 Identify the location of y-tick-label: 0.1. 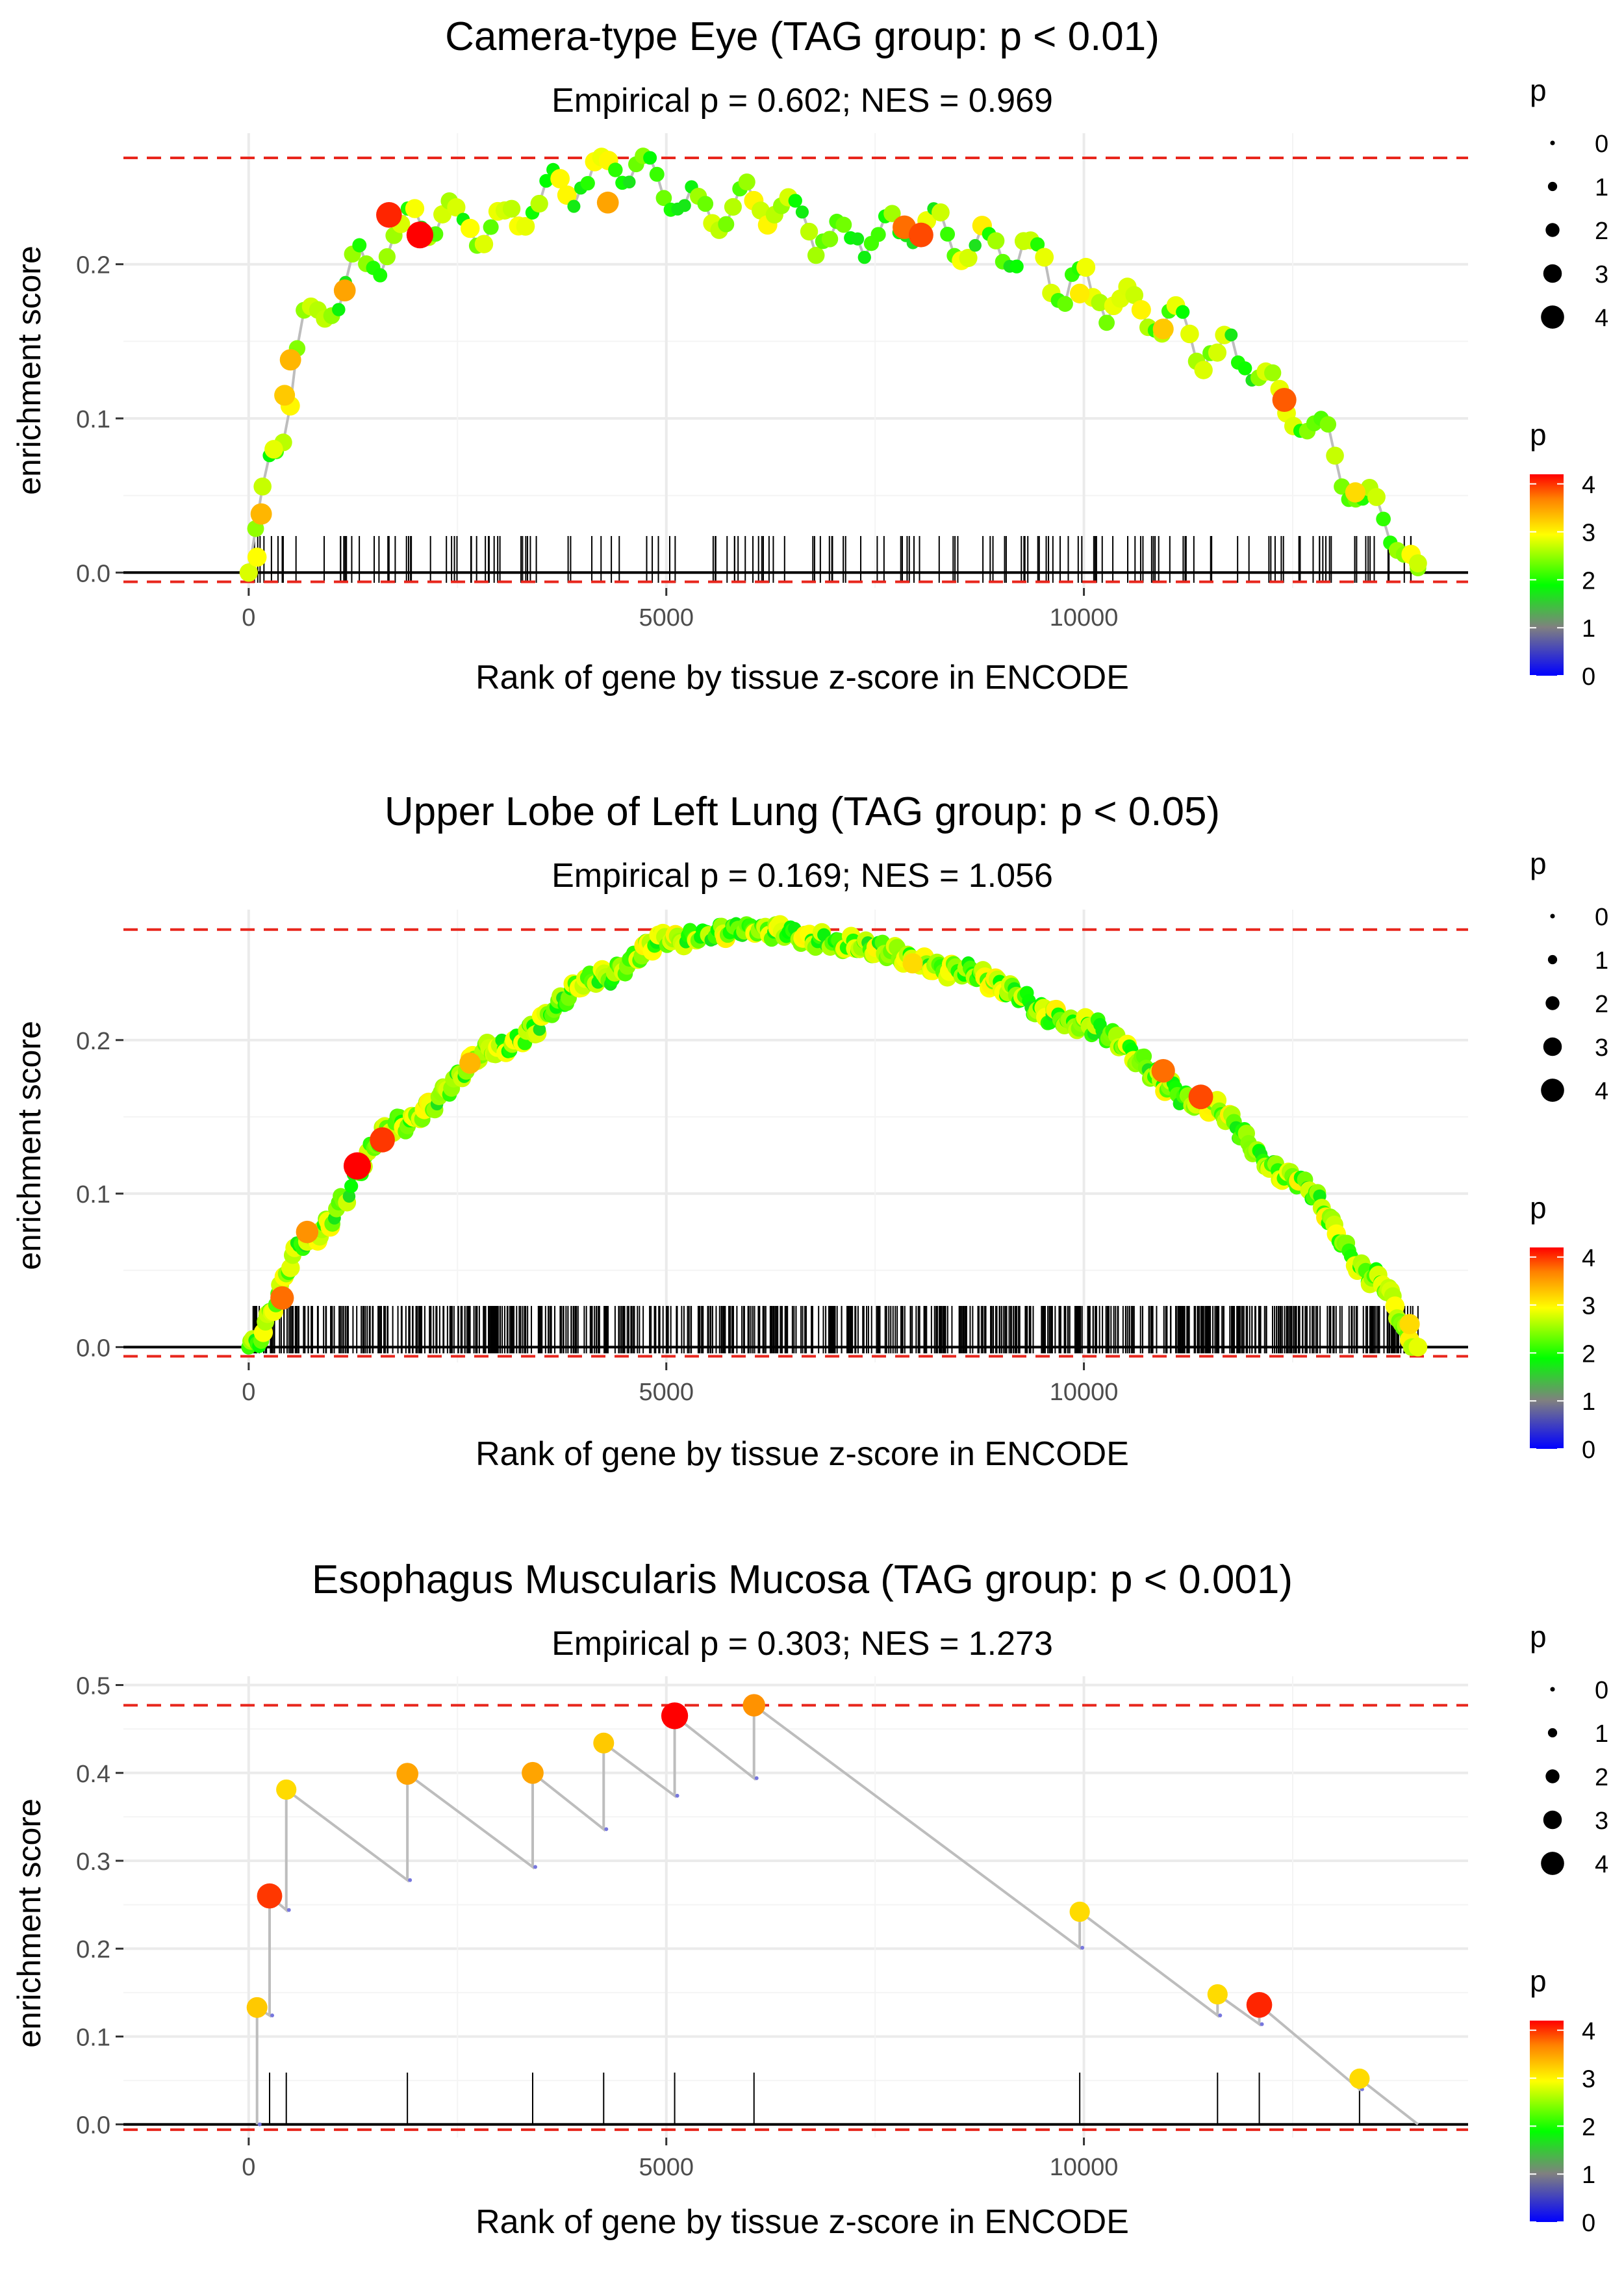
(93, 2037).